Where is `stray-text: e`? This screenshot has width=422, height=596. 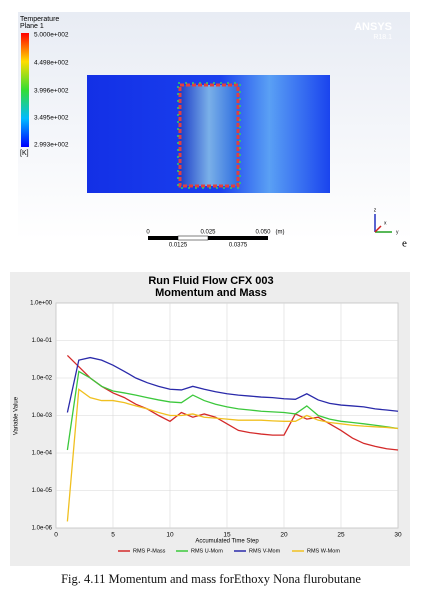
stray-text: e is located at coordinates (404, 244).